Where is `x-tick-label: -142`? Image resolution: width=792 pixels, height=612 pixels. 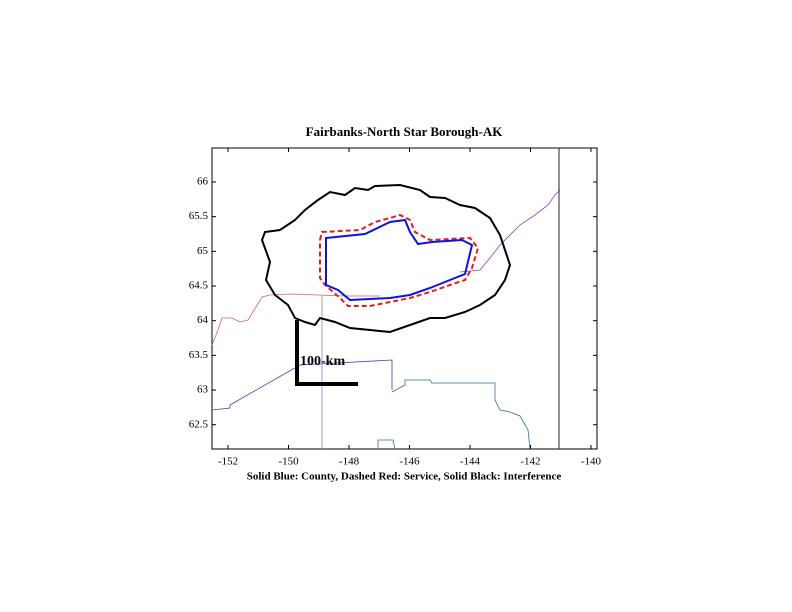 x-tick-label: -142 is located at coordinates (530, 462).